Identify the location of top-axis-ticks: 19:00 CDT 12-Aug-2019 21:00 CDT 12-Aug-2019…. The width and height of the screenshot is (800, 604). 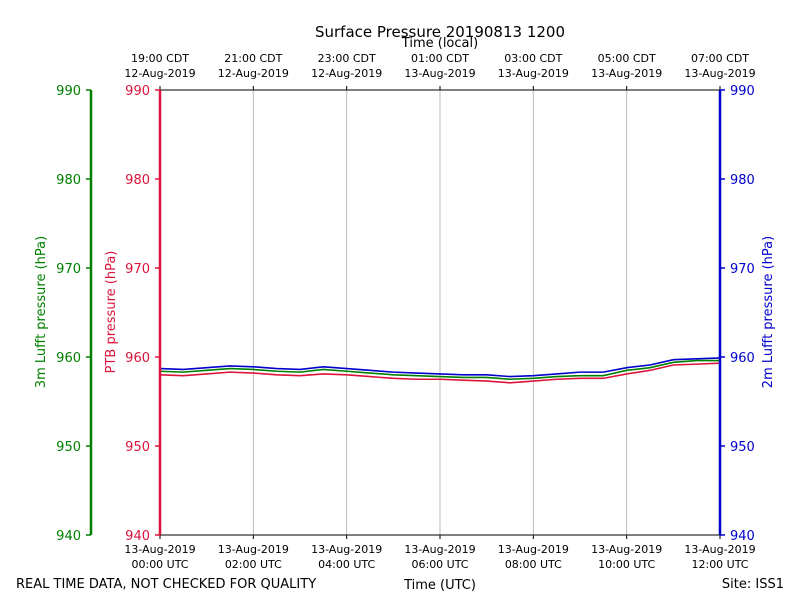
(440, 71).